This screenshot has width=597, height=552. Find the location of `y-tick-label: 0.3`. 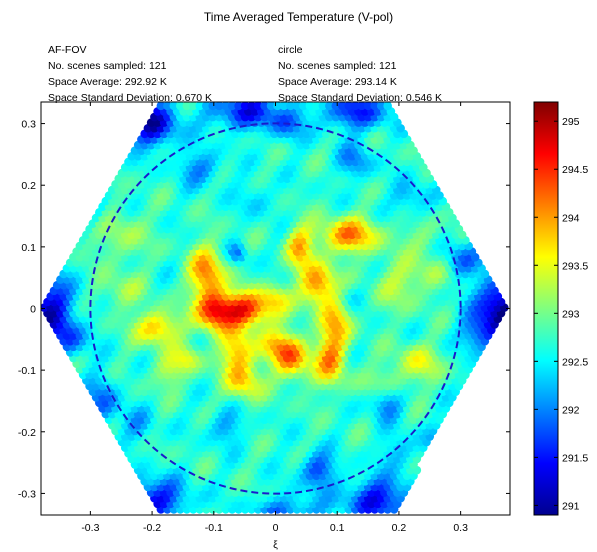

y-tick-label: 0.3 is located at coordinates (28, 125).